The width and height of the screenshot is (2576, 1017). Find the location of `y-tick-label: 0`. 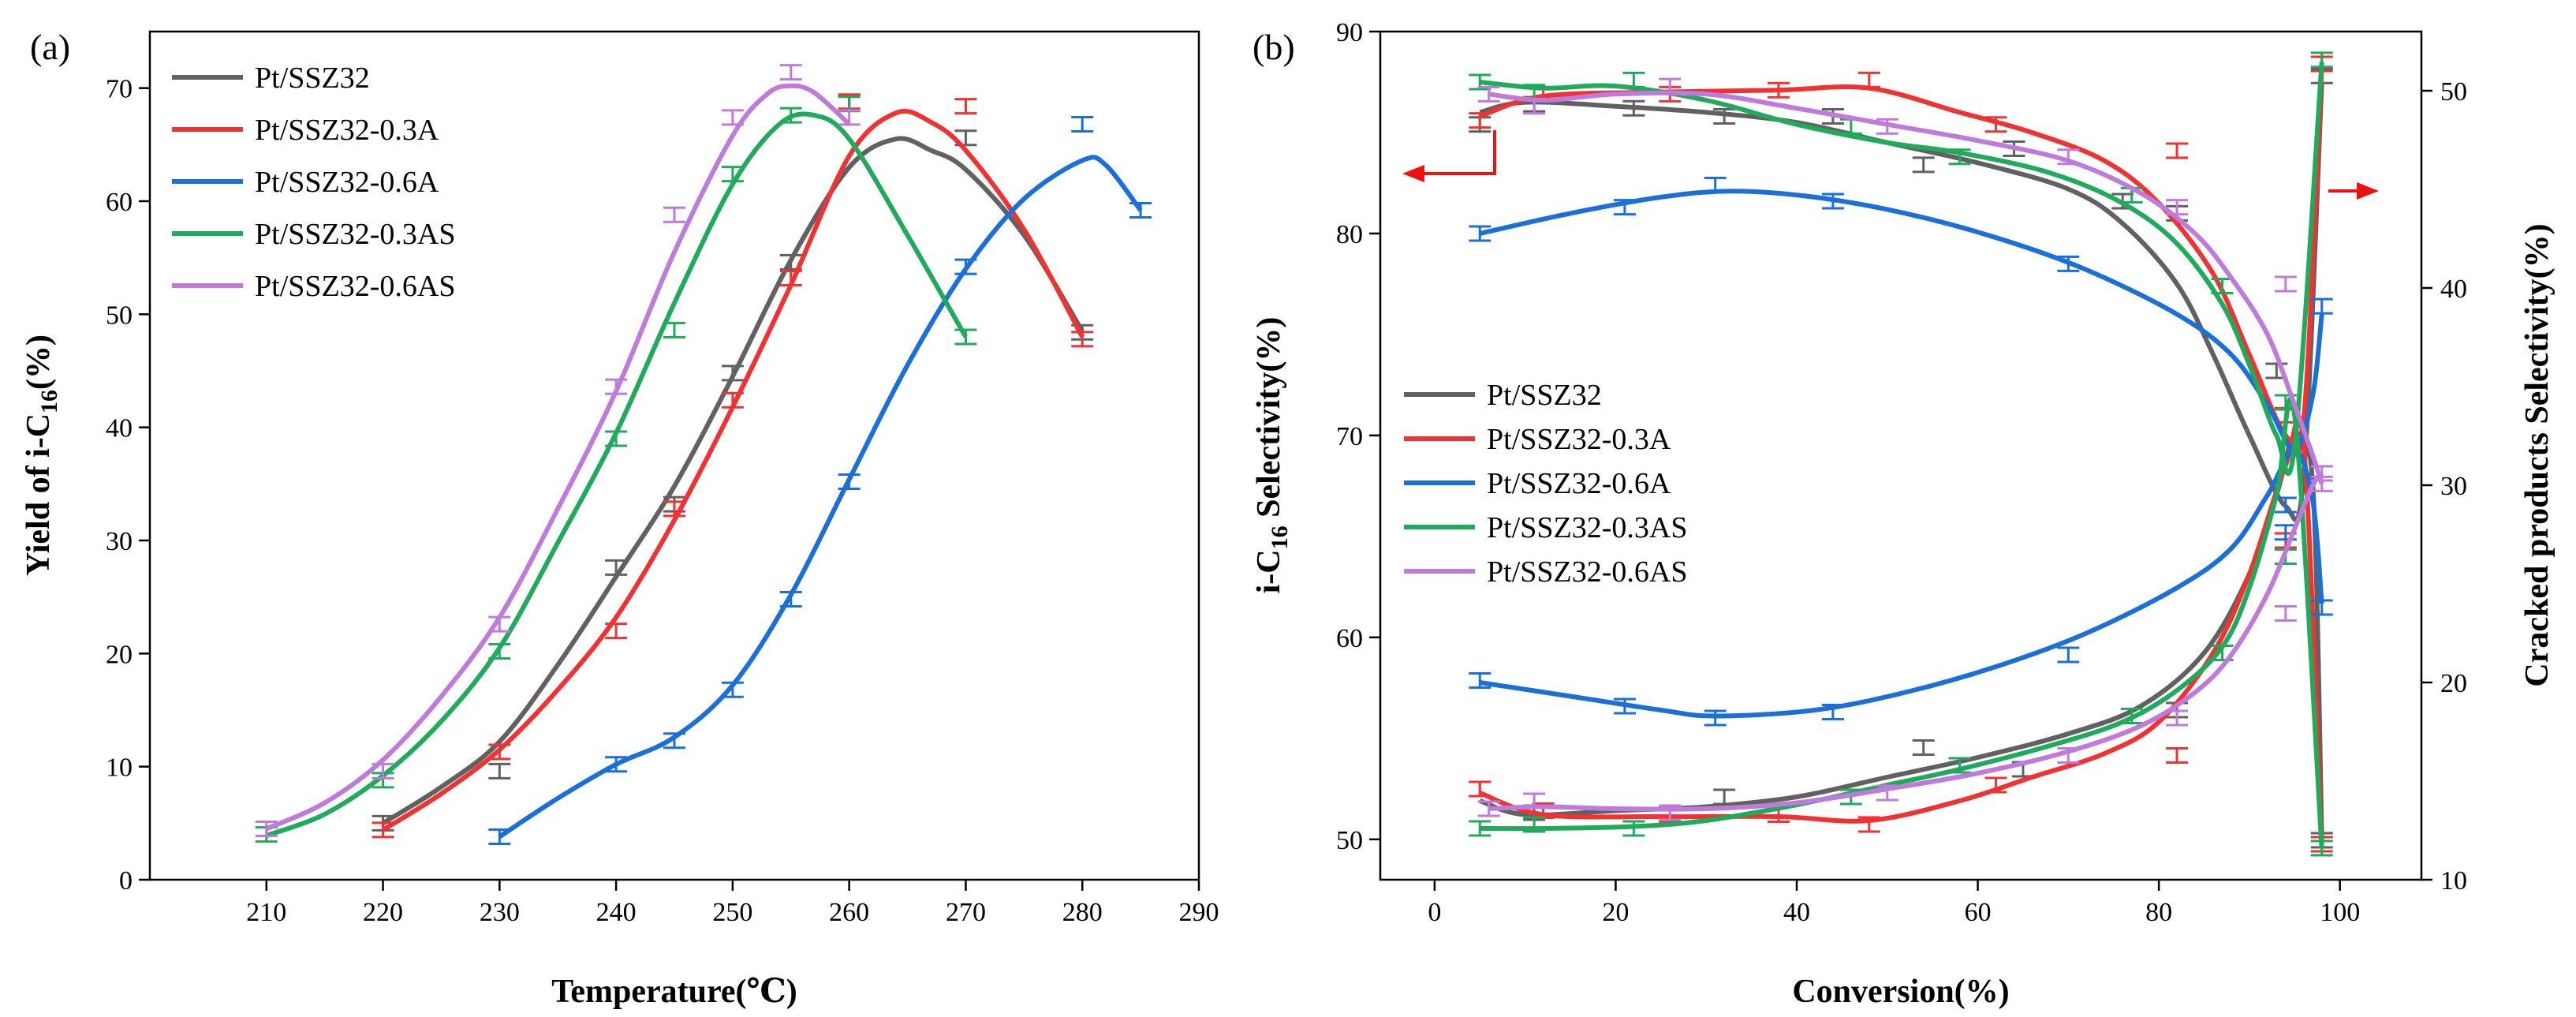

y-tick-label: 0 is located at coordinates (126, 880).